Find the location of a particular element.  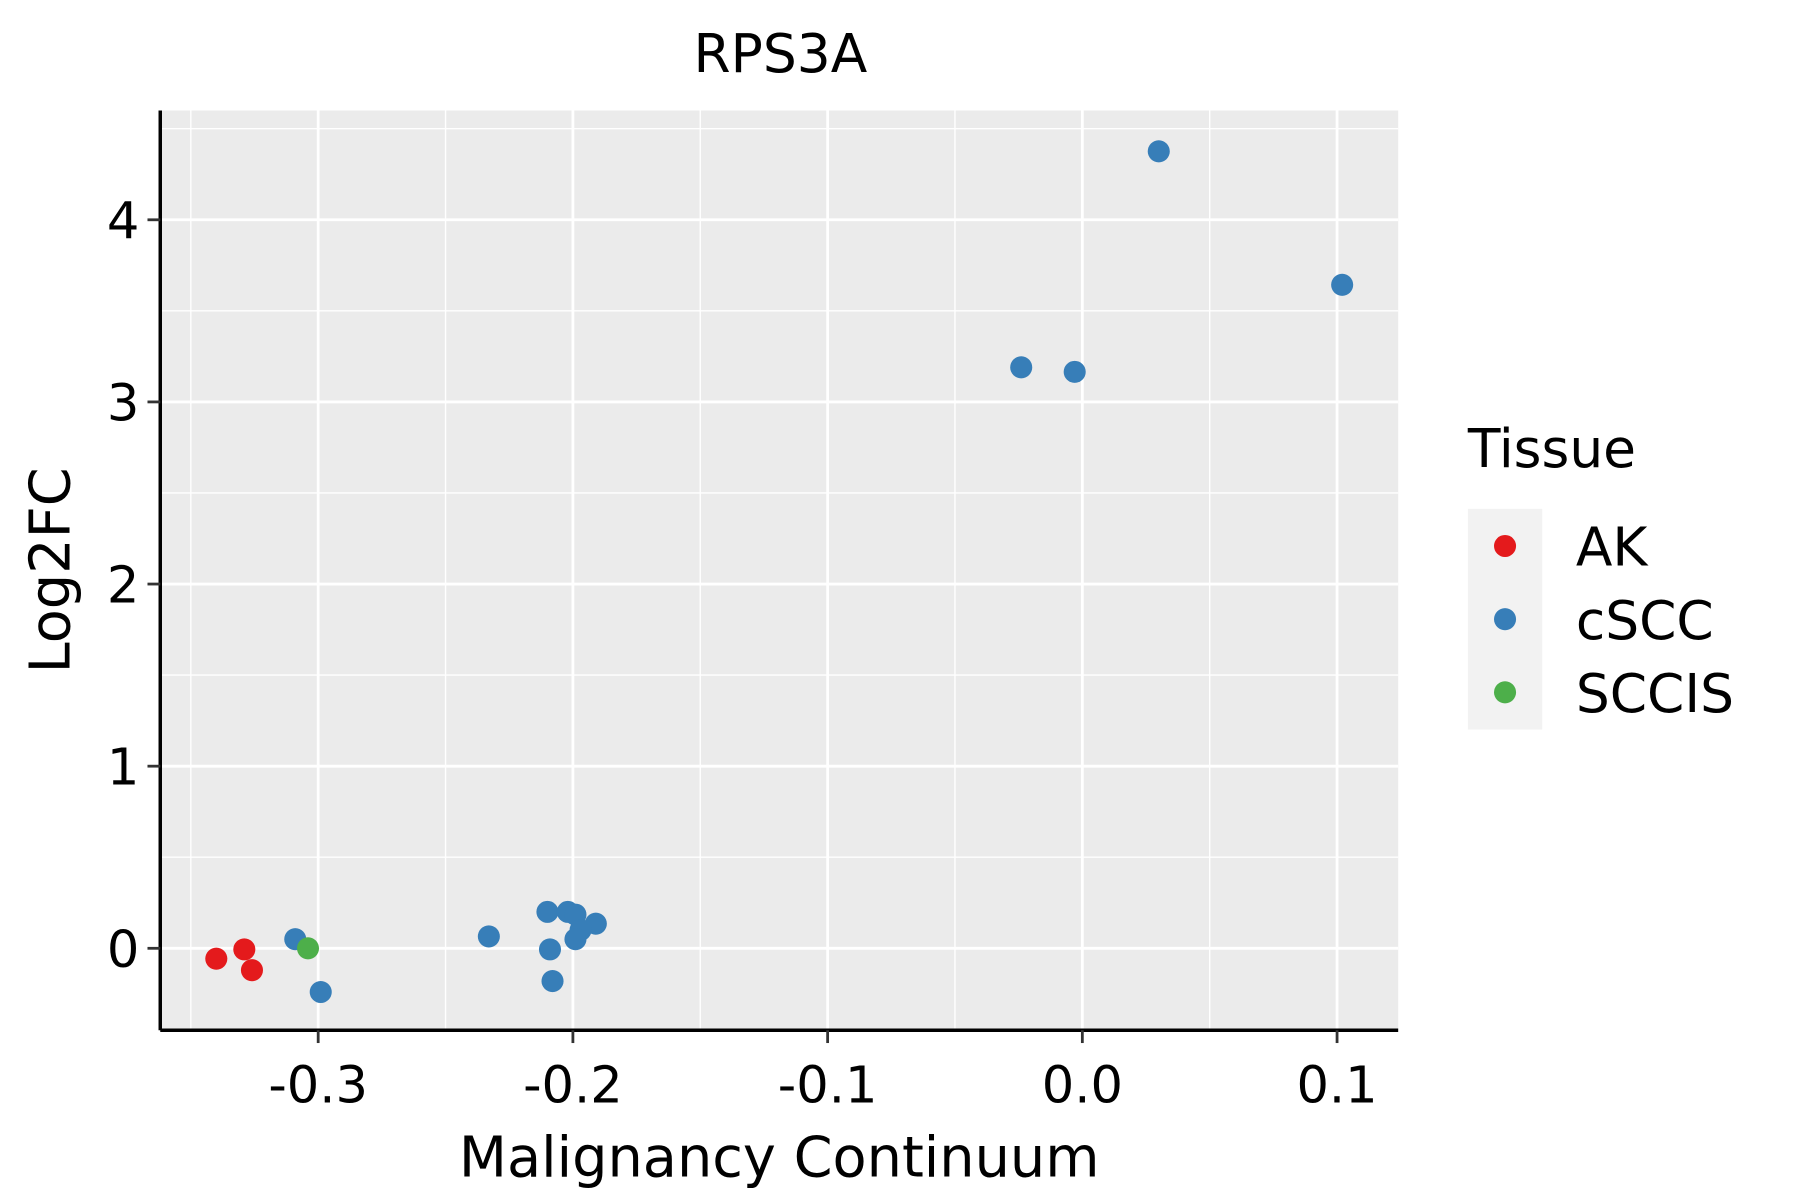

legend-key-sccis is located at coordinates (1505, 692).